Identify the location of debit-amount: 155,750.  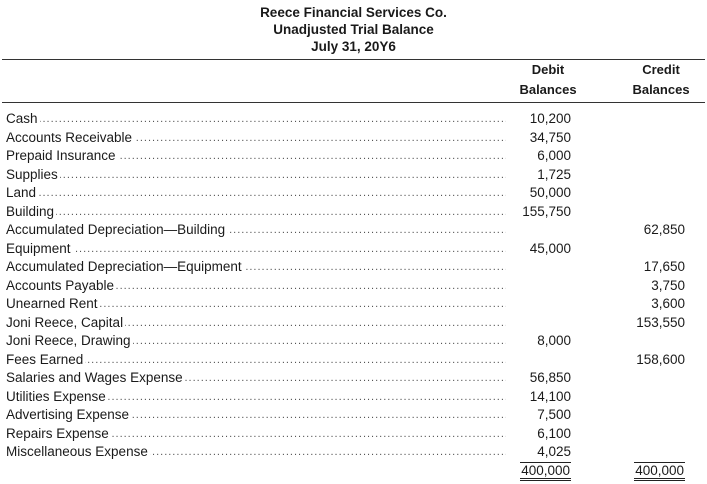
(546, 211).